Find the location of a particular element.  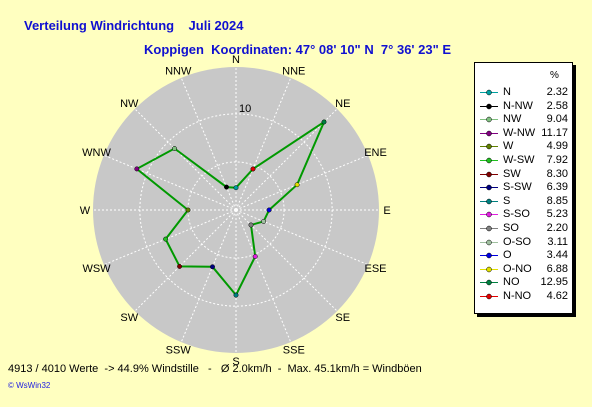

direction-label-e: E is located at coordinates (386, 211).